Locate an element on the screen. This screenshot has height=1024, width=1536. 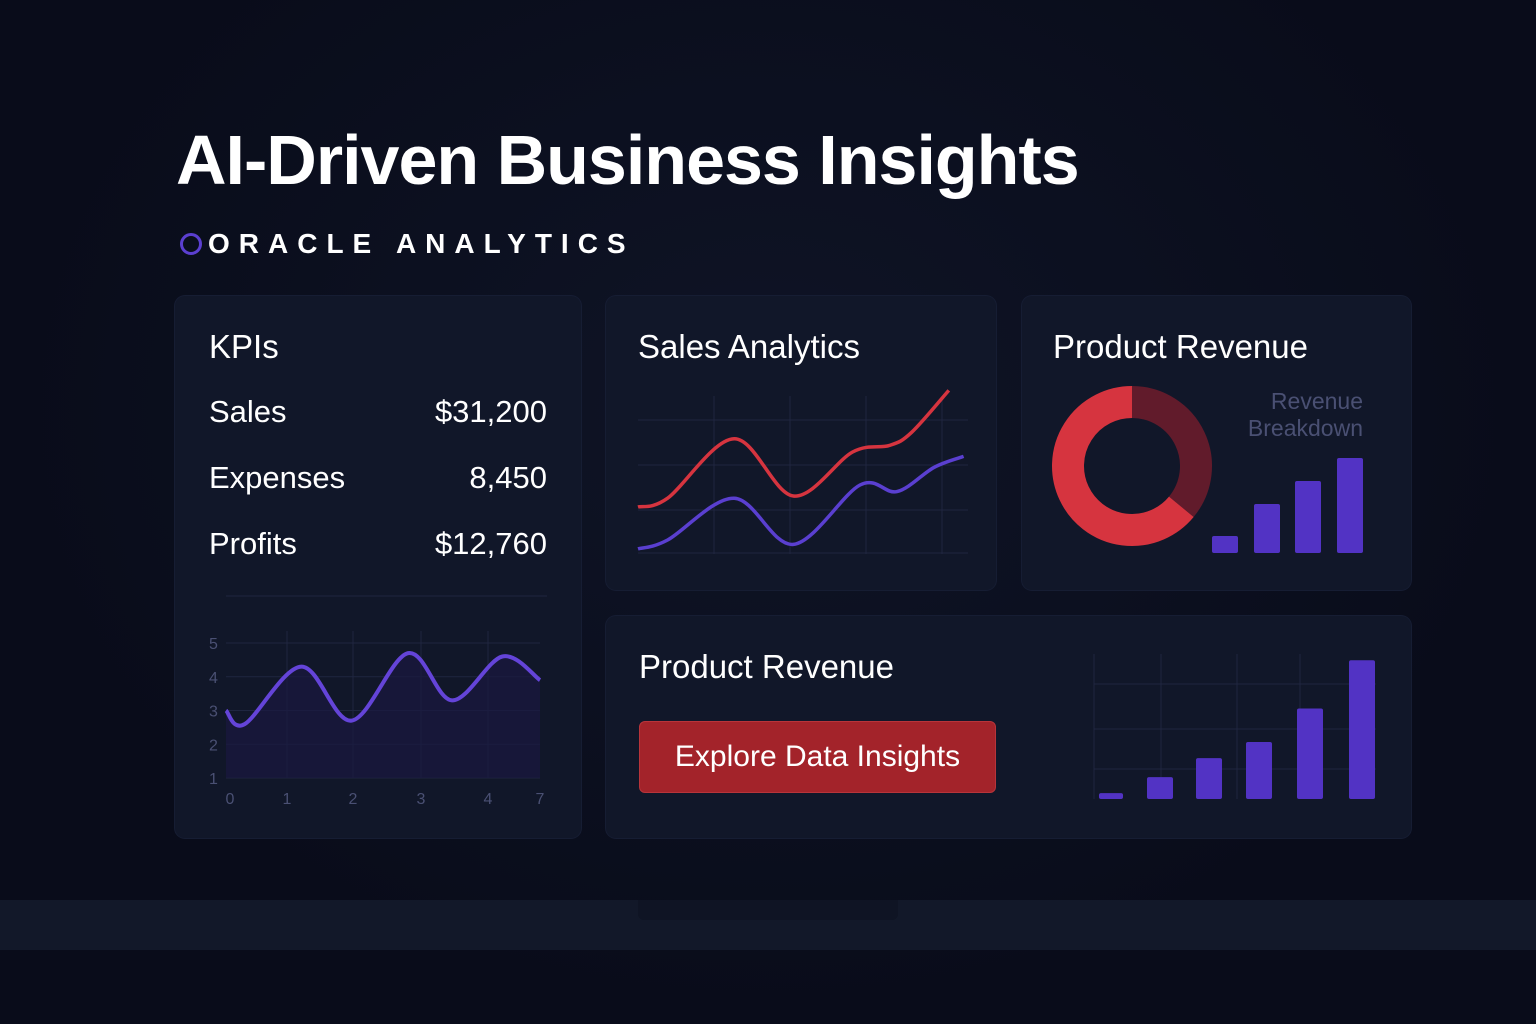
kpi-value: 8,450 is located at coordinates (508, 477).